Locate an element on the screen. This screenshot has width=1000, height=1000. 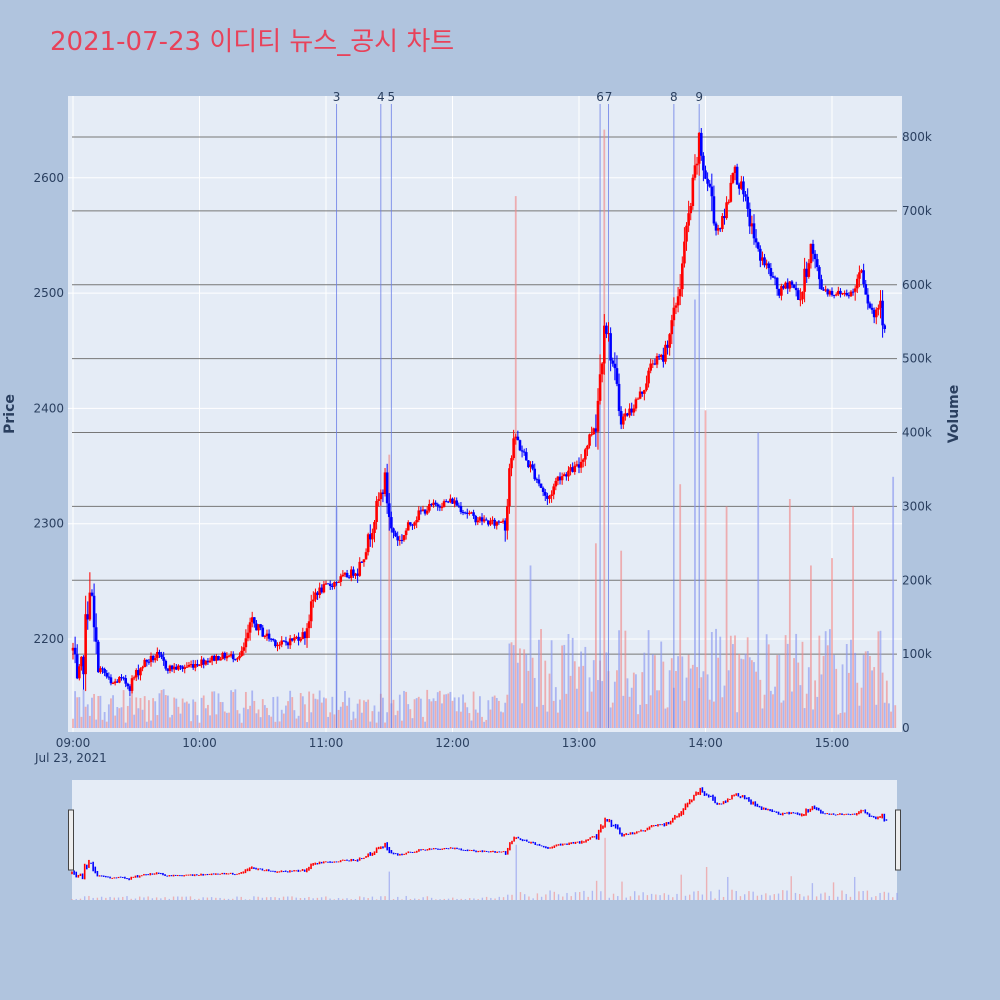
rangeslider is located at coordinates (484, 840).